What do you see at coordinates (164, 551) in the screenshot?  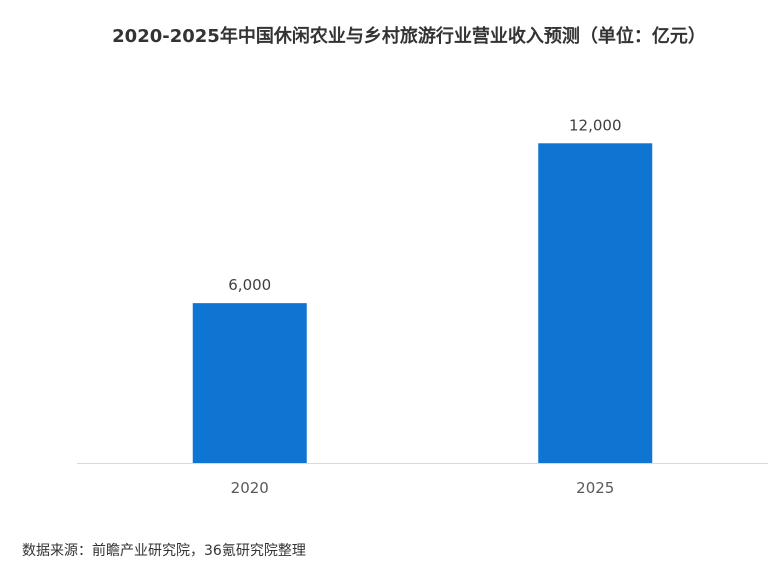 I see `data-source-note: 数据来源：前瞻产业研究院，36氪研究院整理` at bounding box center [164, 551].